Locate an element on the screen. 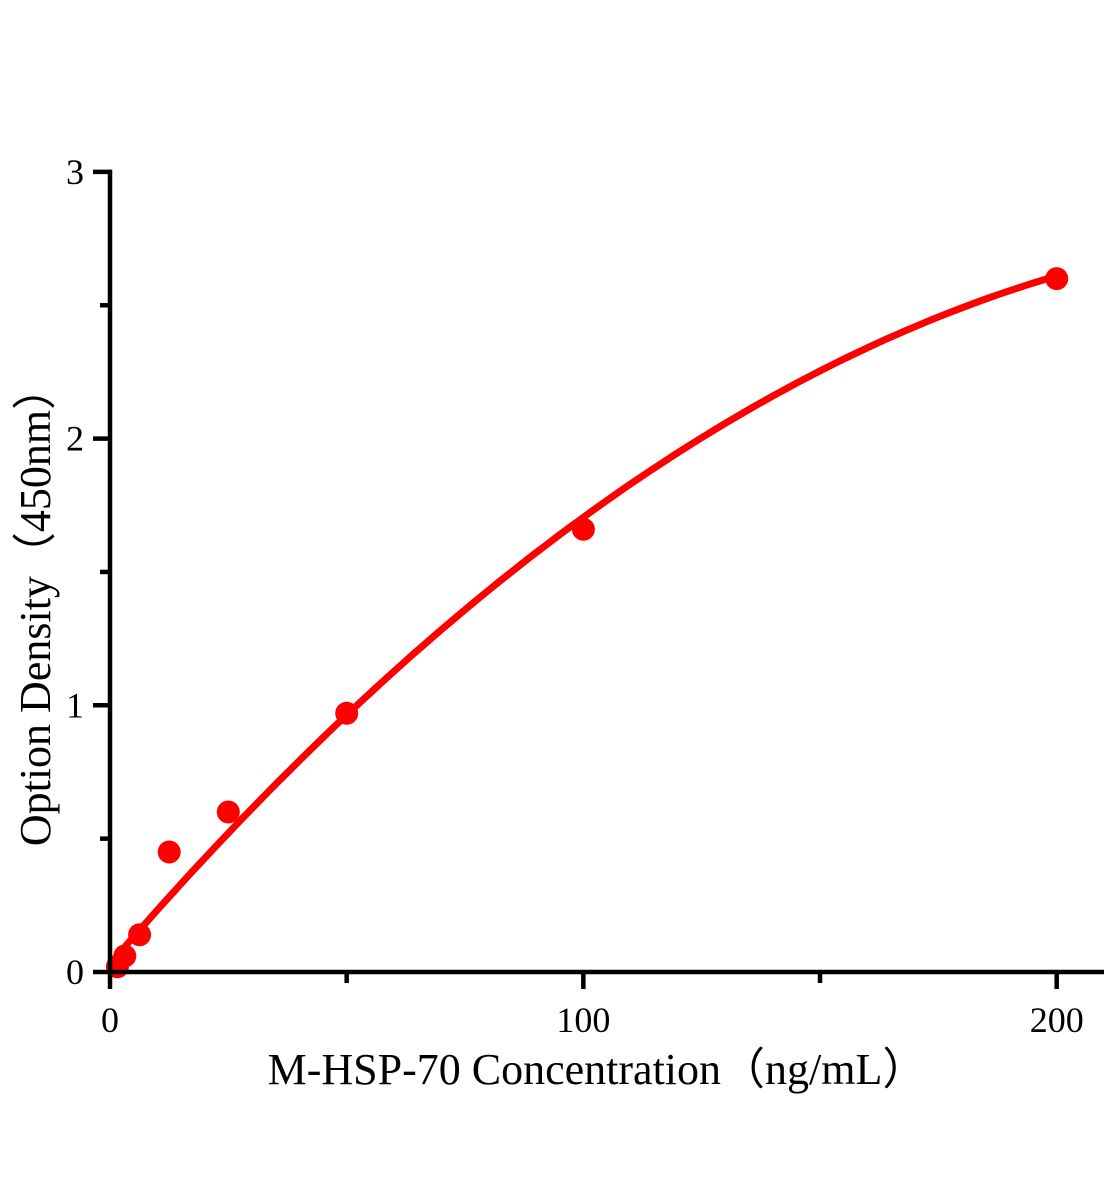  x-tick-label: 100 is located at coordinates (583, 1020).